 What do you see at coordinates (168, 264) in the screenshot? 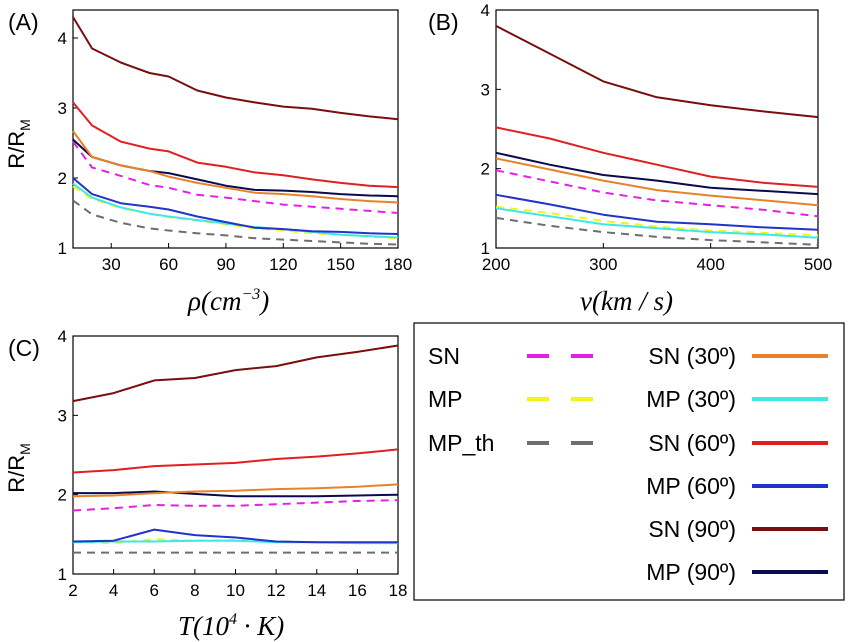
I see `x-tick-label: 60` at bounding box center [168, 264].